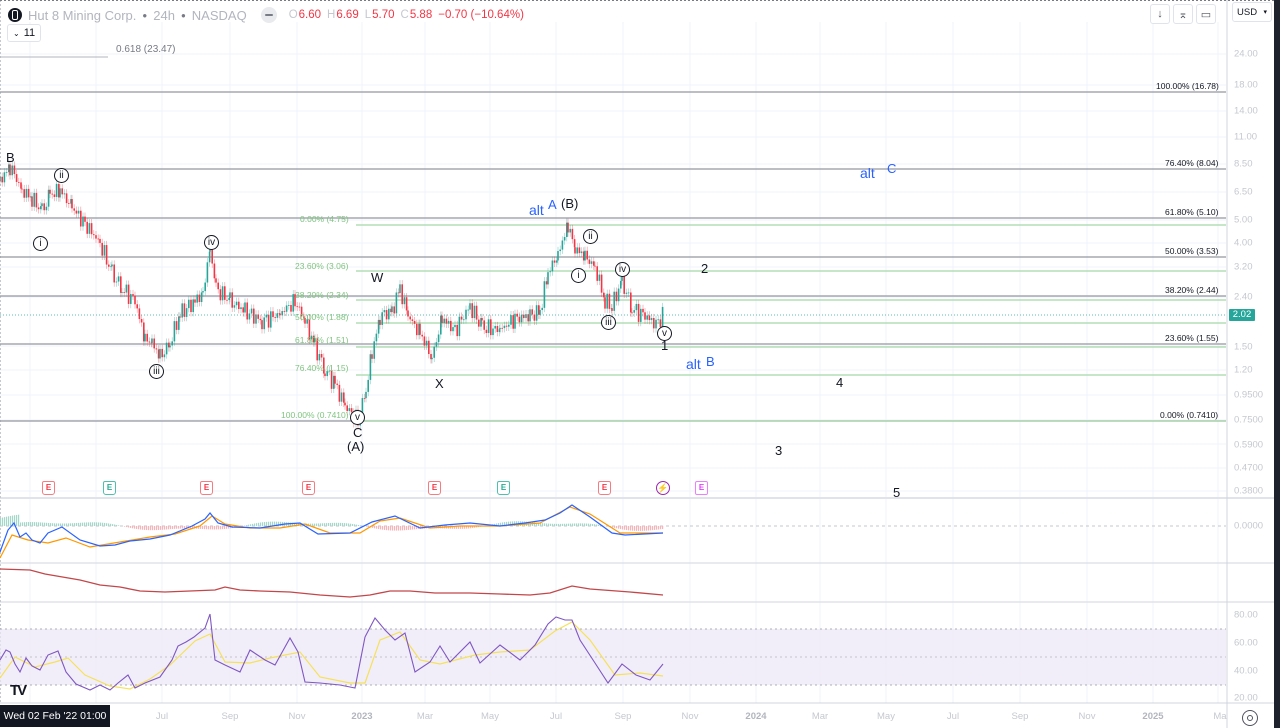 The width and height of the screenshot is (1280, 728). What do you see at coordinates (347, 15) in the screenshot?
I see `high-value: 6.69` at bounding box center [347, 15].